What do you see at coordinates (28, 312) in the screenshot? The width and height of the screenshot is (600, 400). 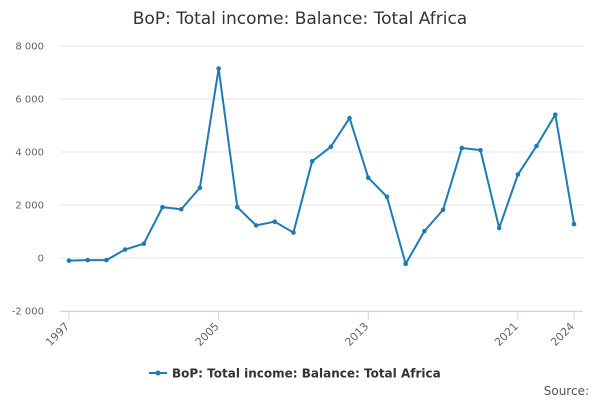 I see `y-tick-label: -2 000` at bounding box center [28, 312].